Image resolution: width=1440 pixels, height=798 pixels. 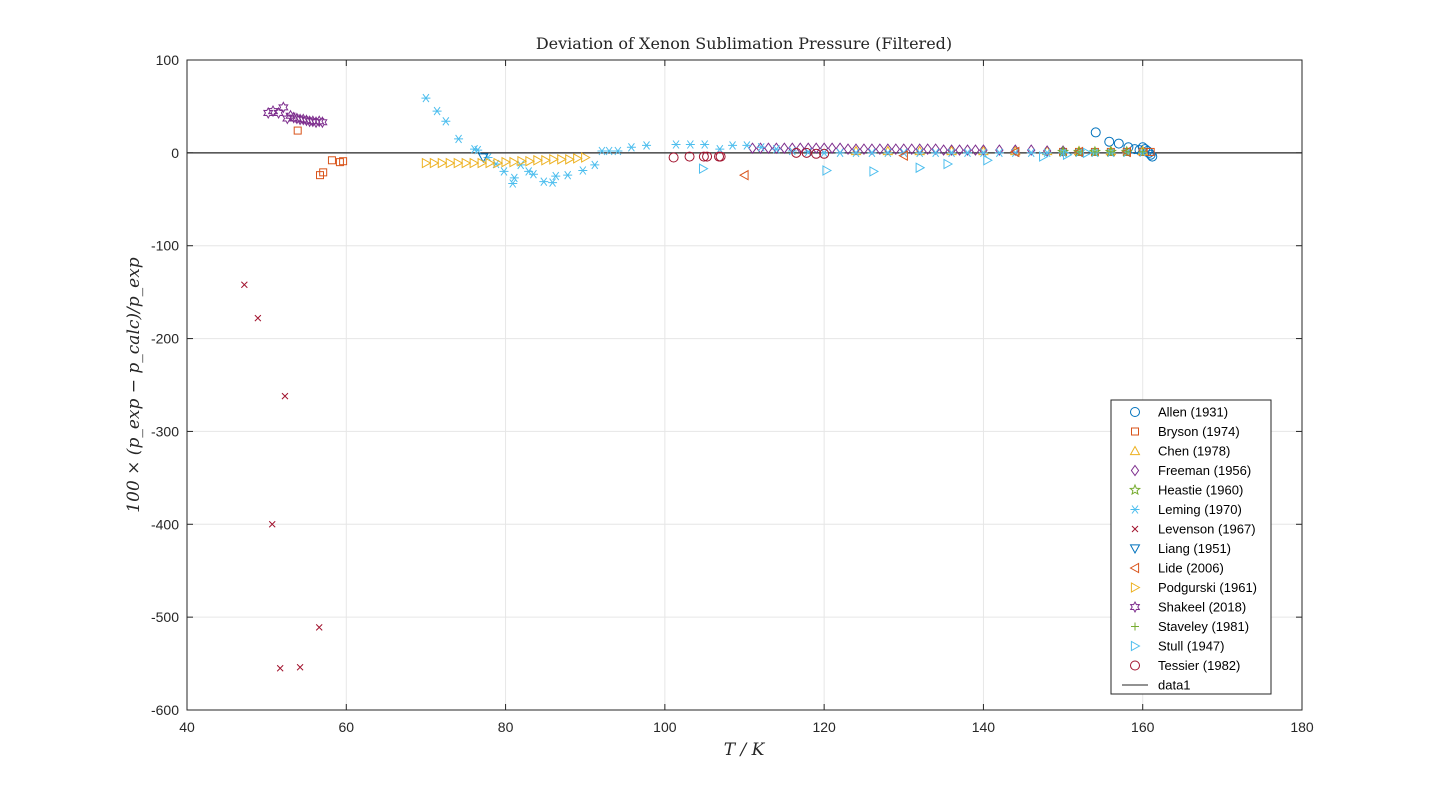 I want to click on series-stull-1947, so click(x=895, y=162).